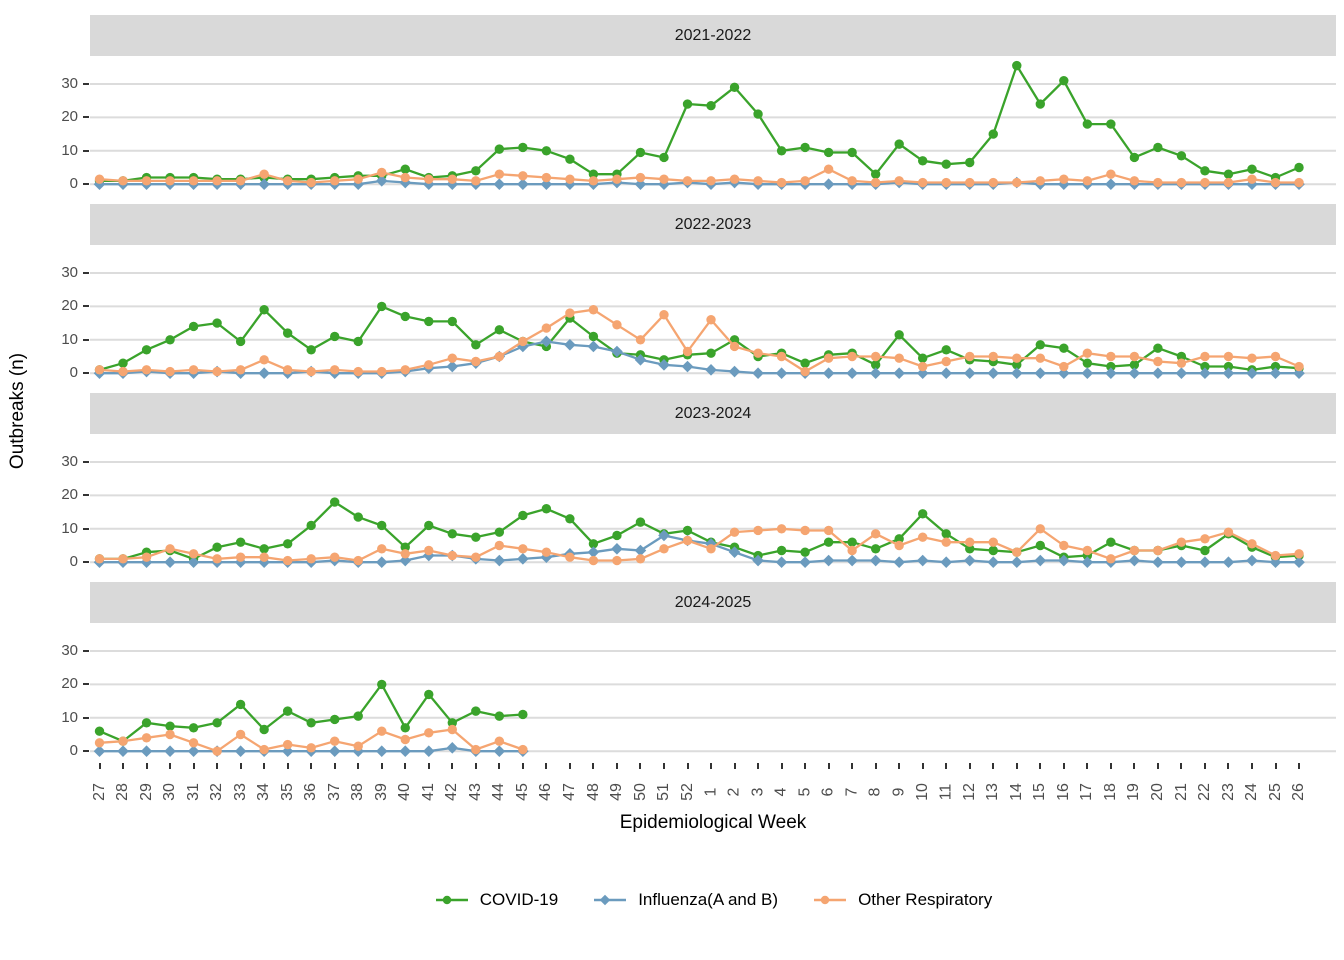 This screenshot has height=960, width=1344. What do you see at coordinates (713, 602) in the screenshot?
I see `facet-strip-2024-2025: 2024-2025` at bounding box center [713, 602].